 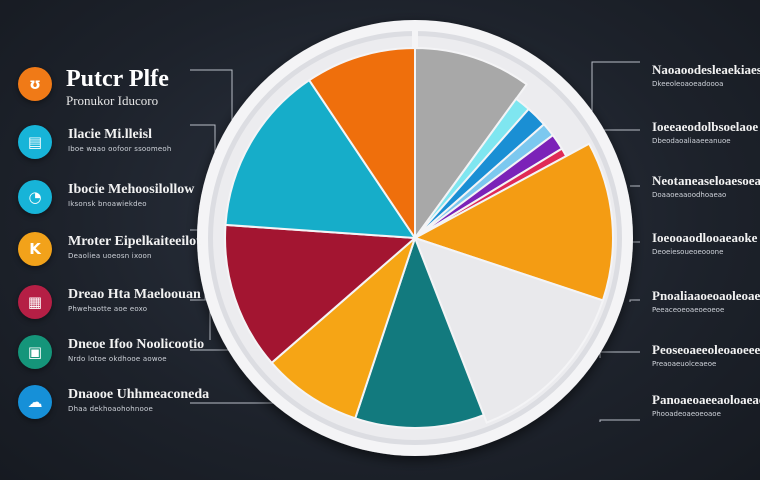 What do you see at coordinates (110, 409) in the screenshot?
I see `left-legend-subtext: Dhaa dekhoaohohnooe` at bounding box center [110, 409].